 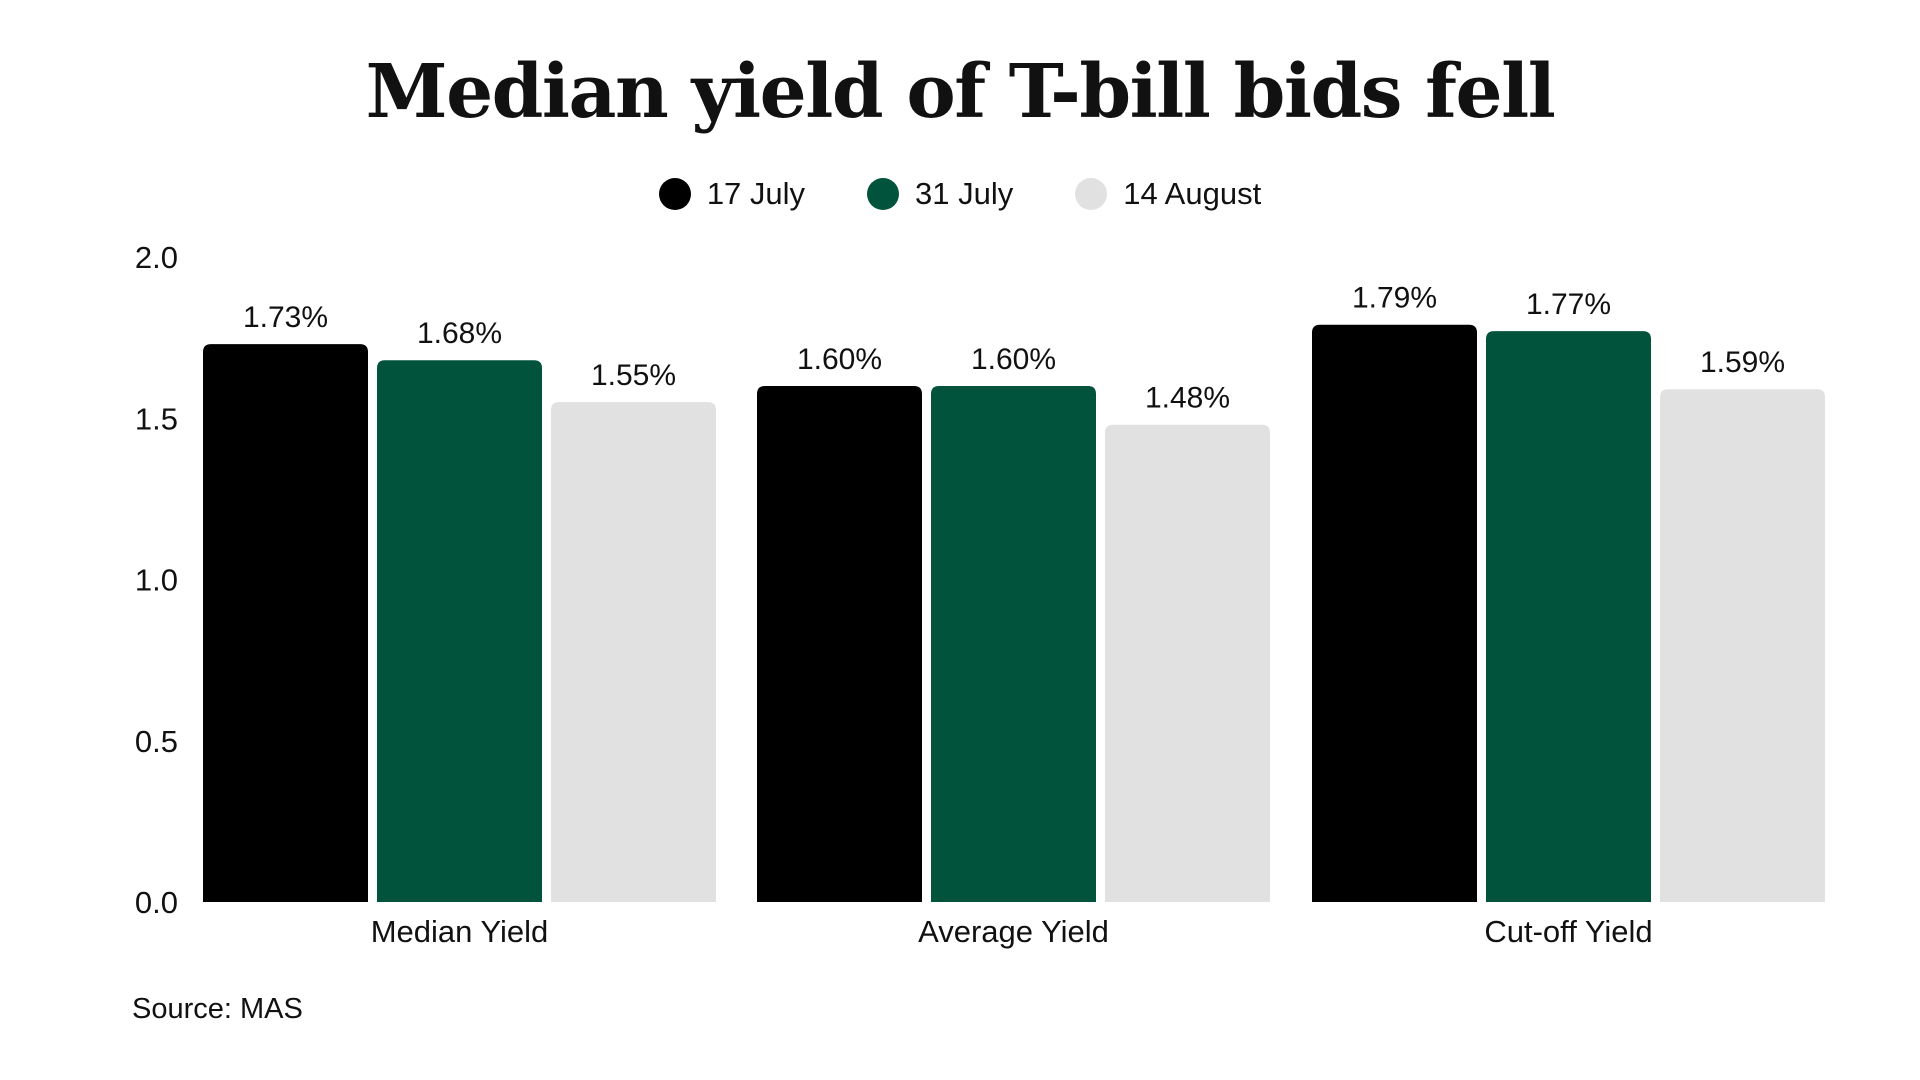 I want to click on source-note: Source: MAS, so click(x=217, y=1009).